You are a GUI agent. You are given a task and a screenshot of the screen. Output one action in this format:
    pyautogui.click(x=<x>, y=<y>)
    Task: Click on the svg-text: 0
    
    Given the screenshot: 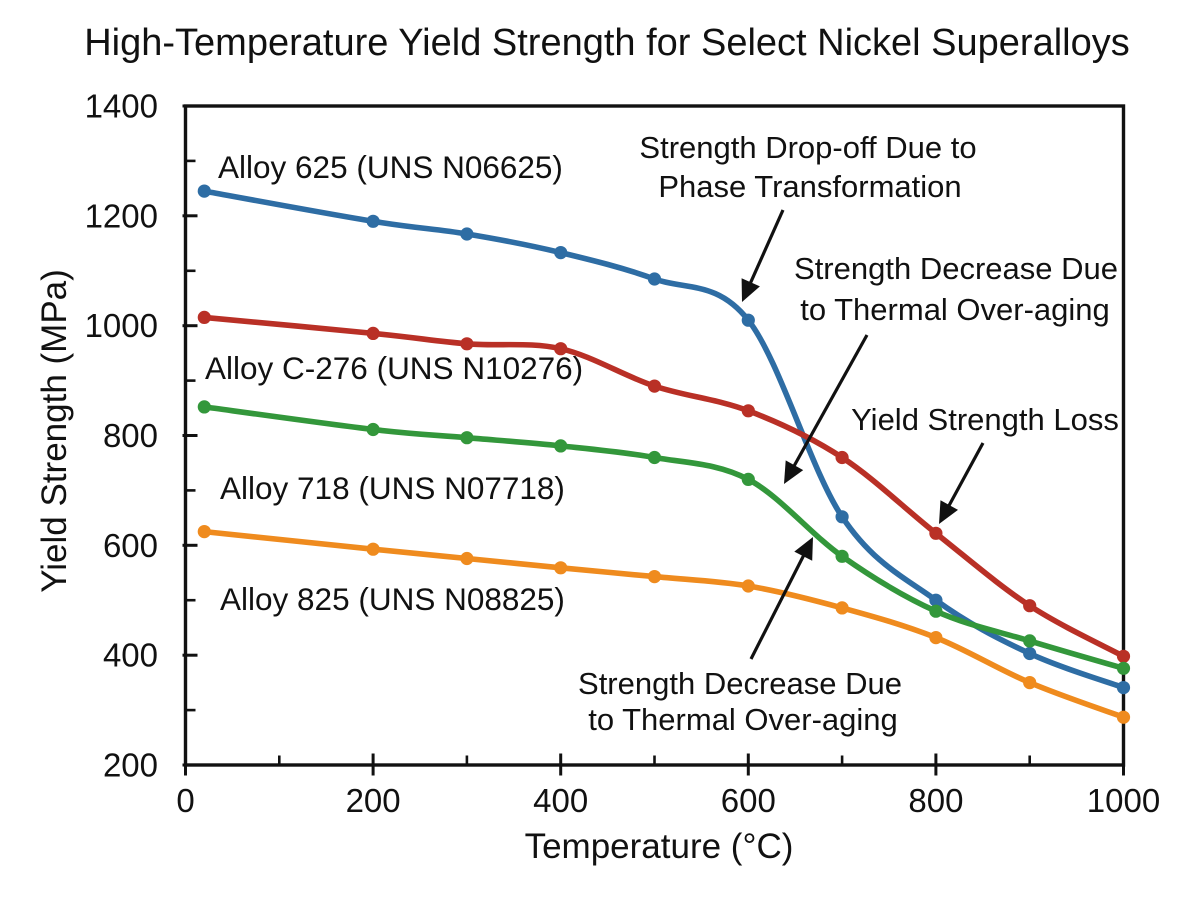 What is the action you would take?
    pyautogui.click(x=185, y=800)
    